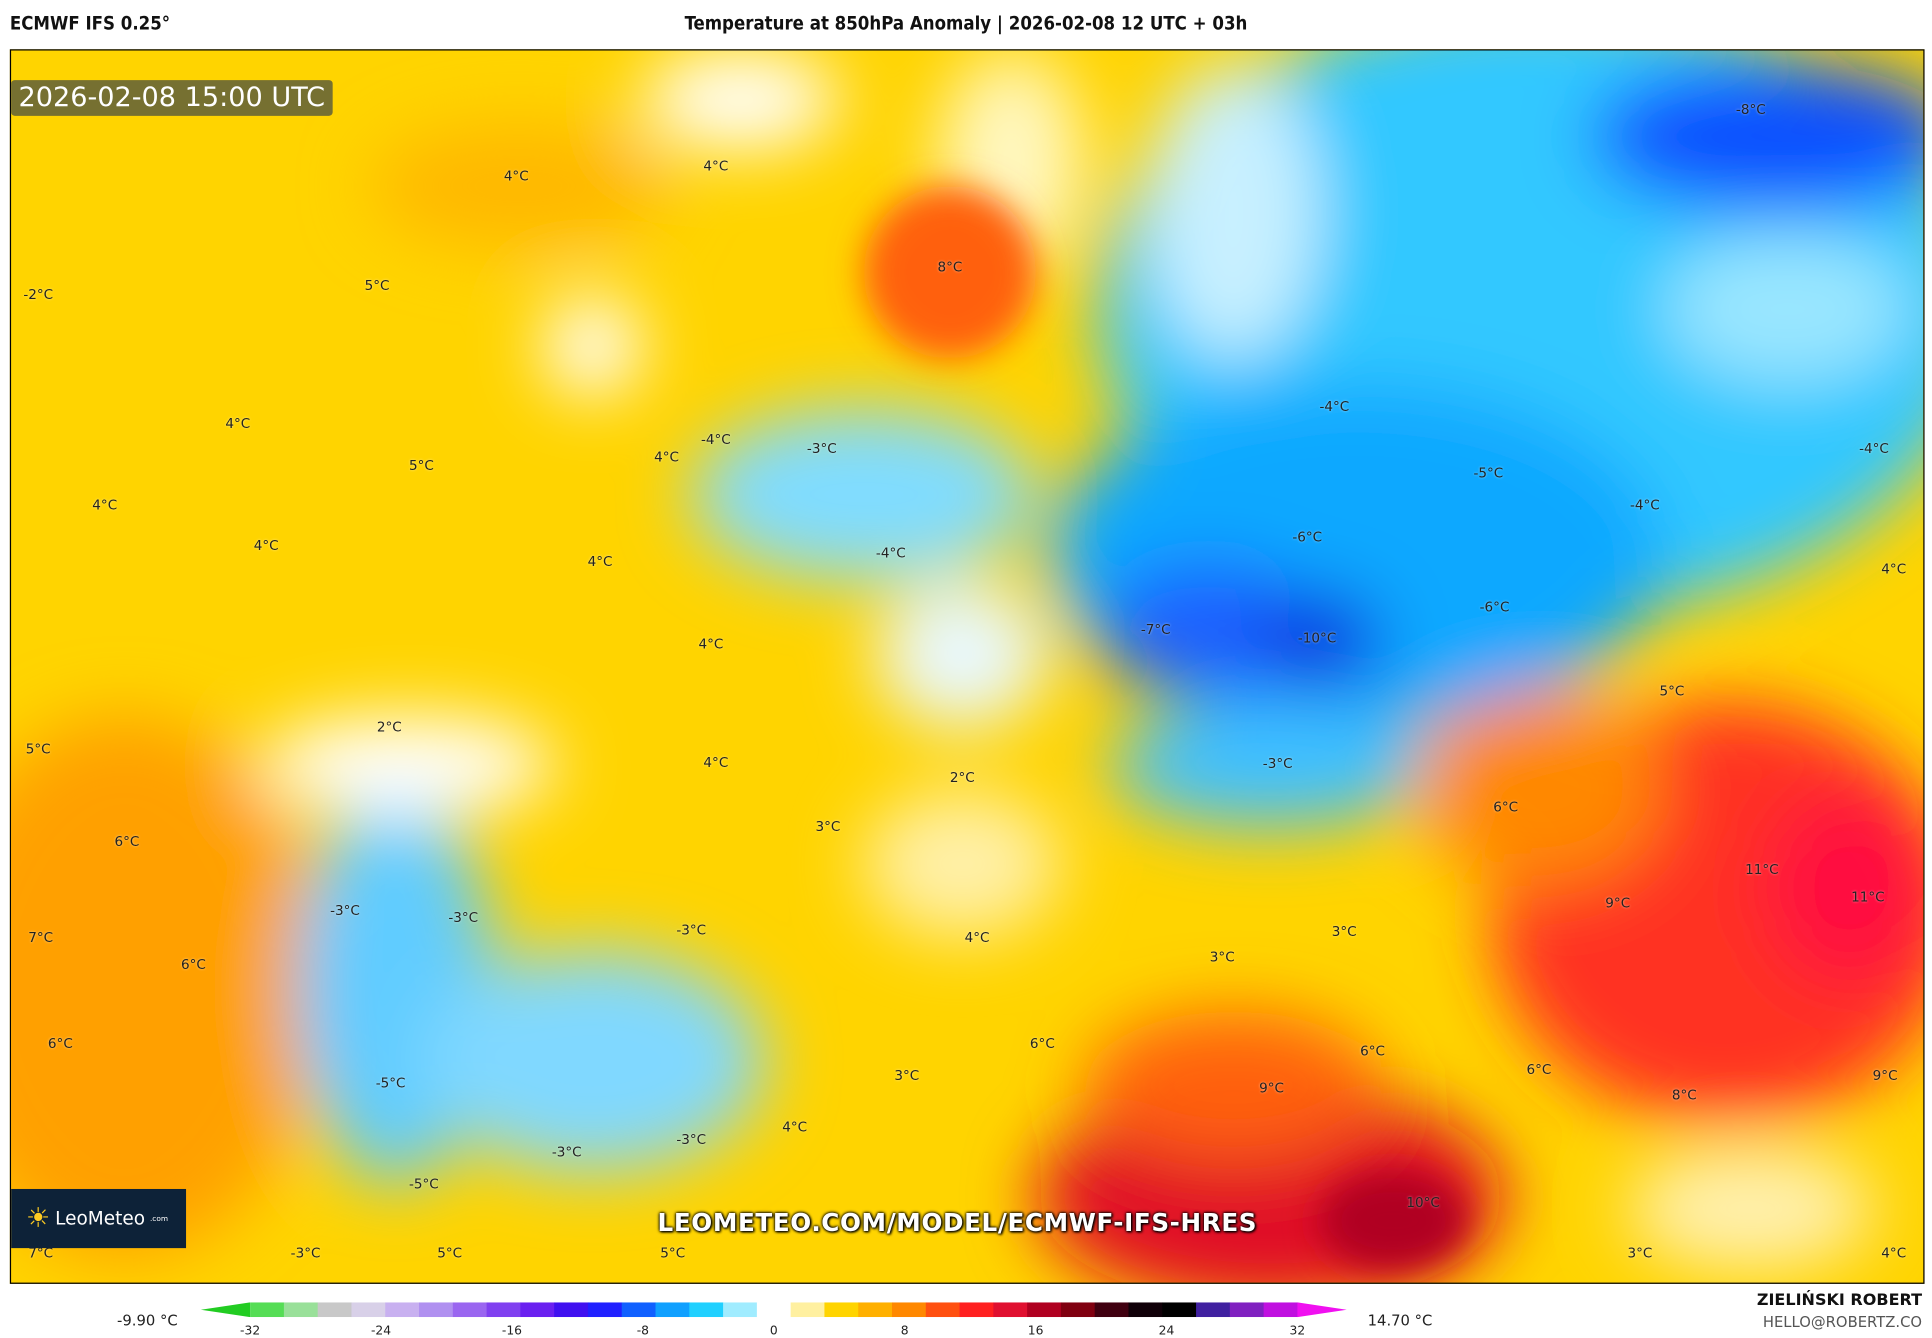  I want to click on leometeo-logo: ☀ LeoMeteo .com, so click(99, 1218).